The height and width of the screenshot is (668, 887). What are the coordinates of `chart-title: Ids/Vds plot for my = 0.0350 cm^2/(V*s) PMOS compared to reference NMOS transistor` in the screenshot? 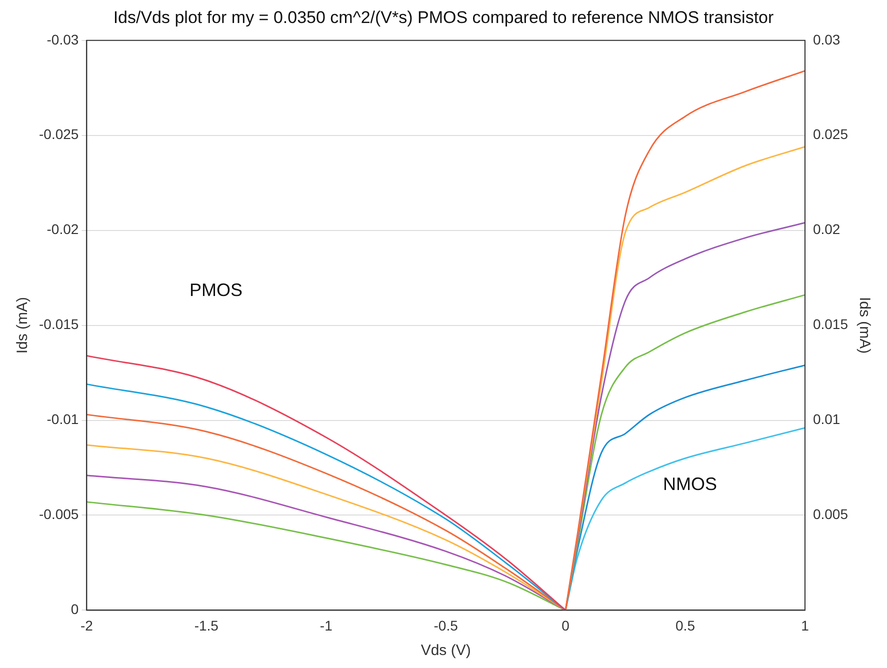 It's located at (443, 17).